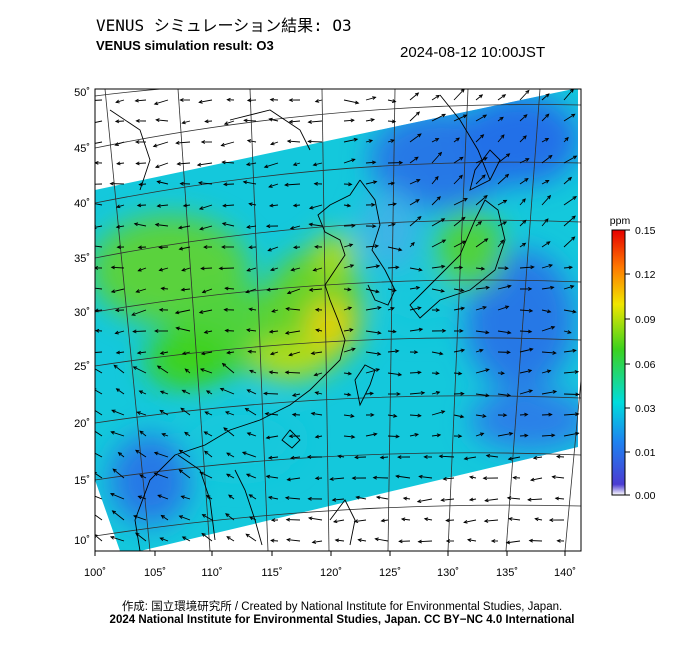 Image resolution: width=700 pixels, height=649 pixels. Describe the element at coordinates (620, 221) in the screenshot. I see `colorbar-unit: ppm` at that location.